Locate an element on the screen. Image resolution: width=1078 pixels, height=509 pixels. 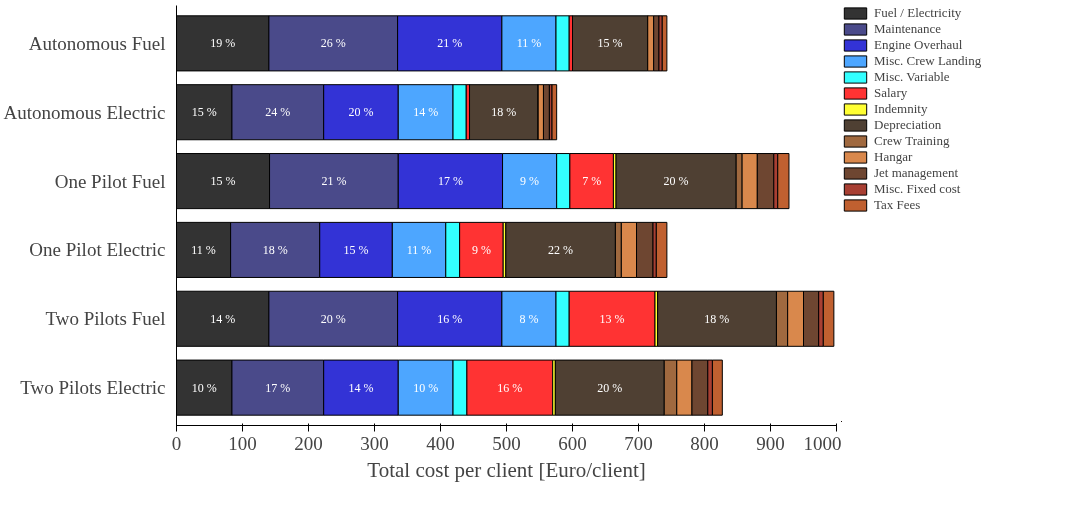
x-tick-label: 800 is located at coordinates (704, 443).